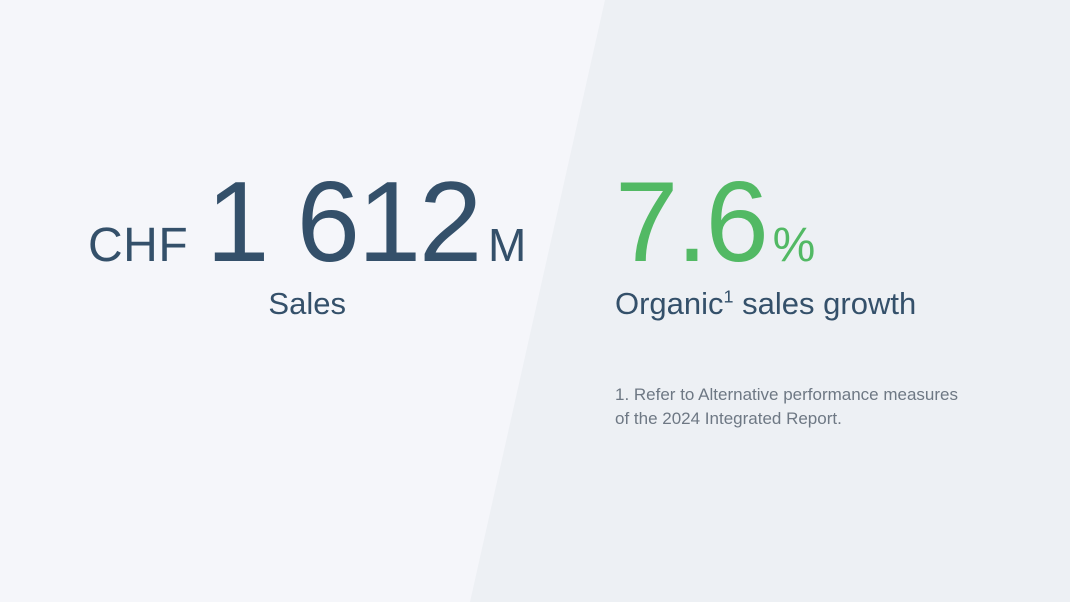 The image size is (1070, 602). I want to click on sales-currency: CHF, so click(138, 245).